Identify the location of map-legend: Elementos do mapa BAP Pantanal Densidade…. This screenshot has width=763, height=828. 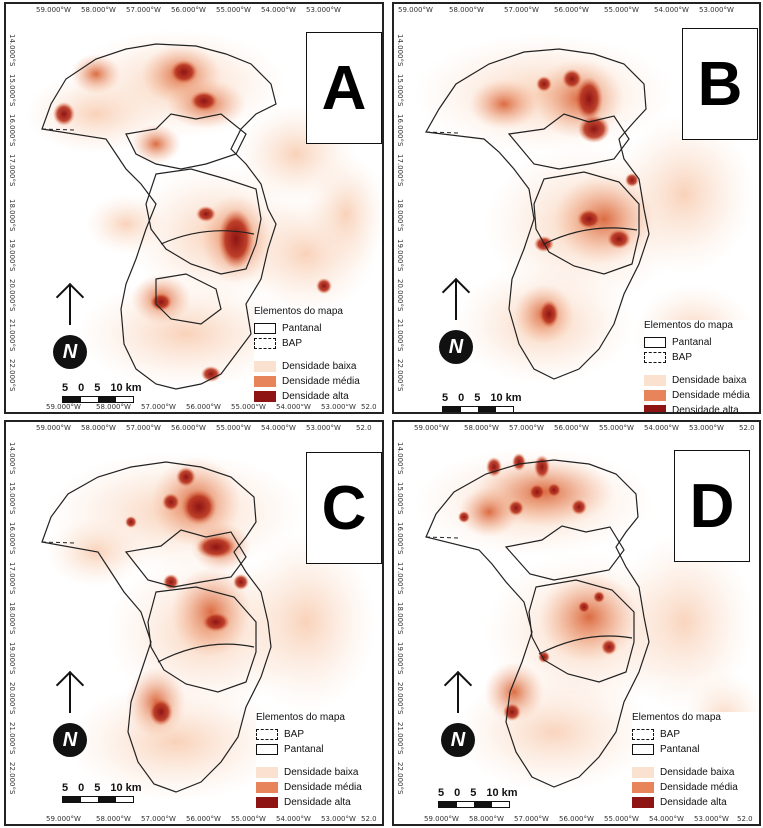
(319, 761).